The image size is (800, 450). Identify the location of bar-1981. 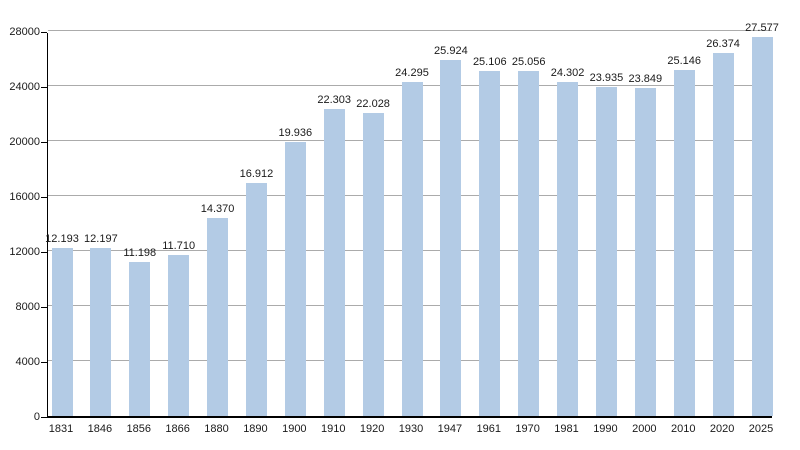
(568, 248).